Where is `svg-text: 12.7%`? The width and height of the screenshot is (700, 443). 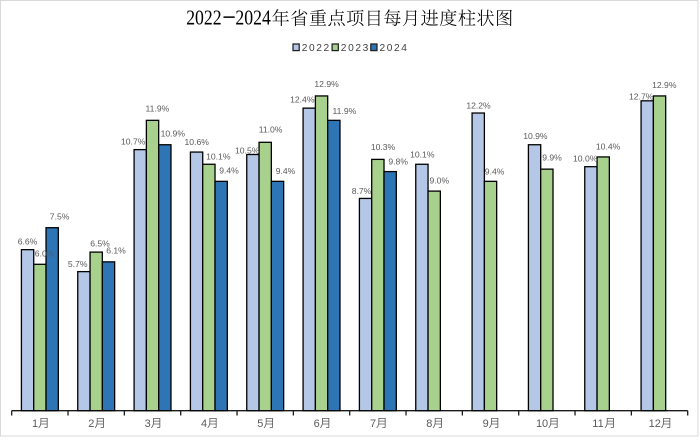
svg-text: 12.7% is located at coordinates (641, 97).